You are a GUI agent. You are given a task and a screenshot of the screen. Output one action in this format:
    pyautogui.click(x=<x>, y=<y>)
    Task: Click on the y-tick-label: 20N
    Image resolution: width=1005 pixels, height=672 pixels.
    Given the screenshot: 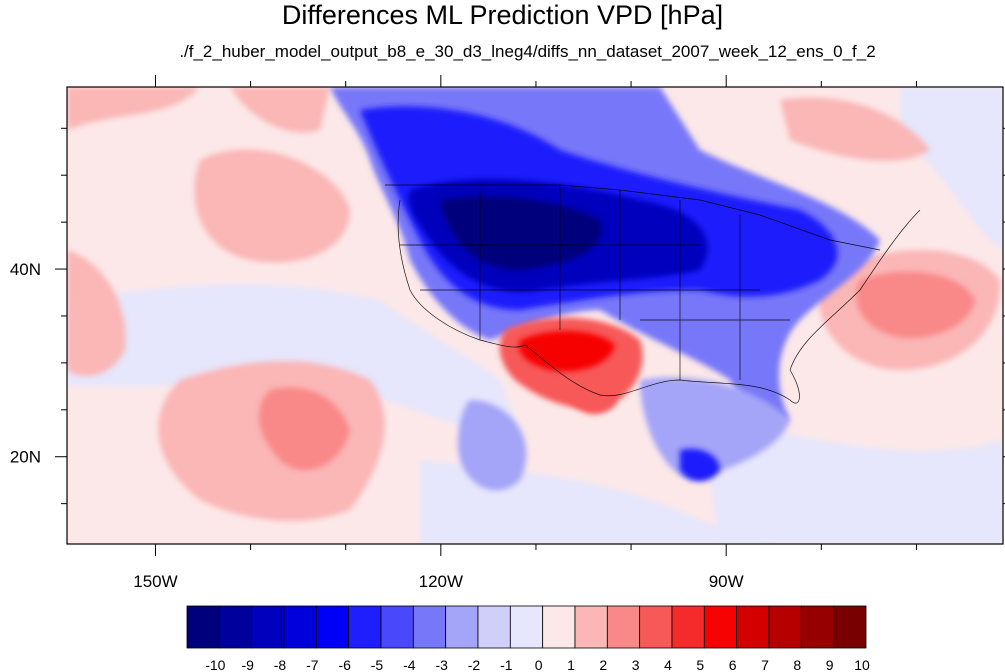 What is the action you would take?
    pyautogui.click(x=25, y=457)
    